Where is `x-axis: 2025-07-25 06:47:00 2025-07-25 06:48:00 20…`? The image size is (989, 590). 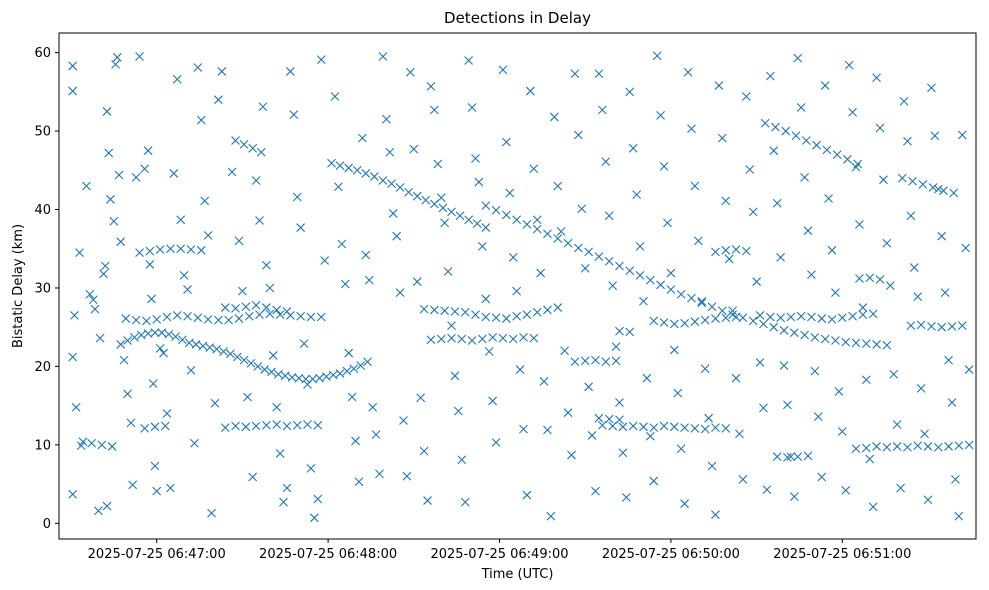
x-axis: 2025-07-25 06:47:00 2025-07-25 06:48:00 20… is located at coordinates (499, 550).